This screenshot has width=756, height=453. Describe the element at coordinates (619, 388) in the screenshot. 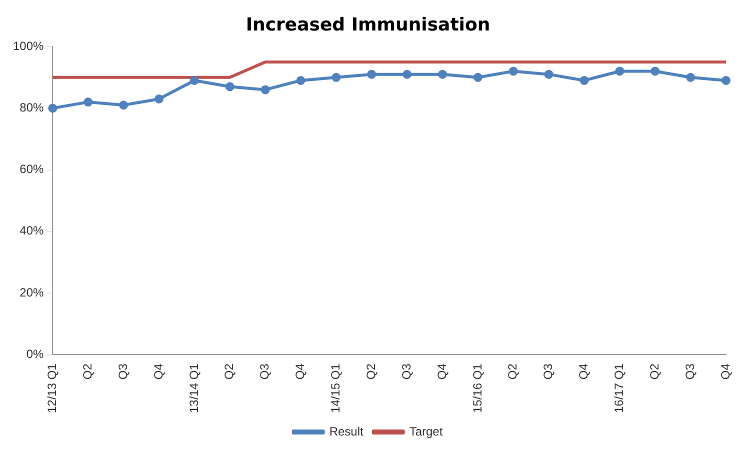

I see `x-tick-label: 16/17 Q1` at that location.